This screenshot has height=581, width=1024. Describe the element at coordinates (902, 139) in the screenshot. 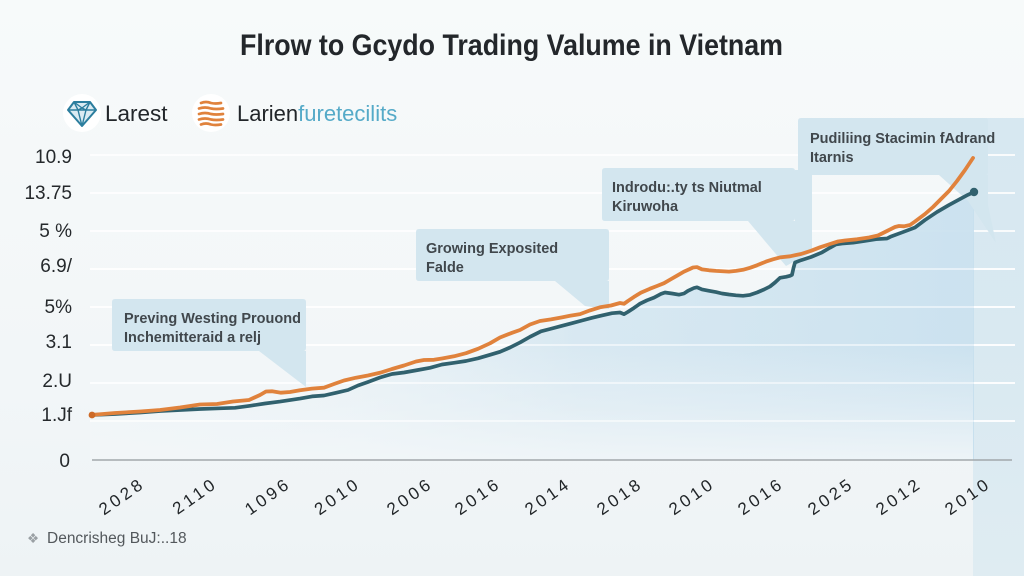

I see `svg-text: Pudiliing Stacimin fAdrand` at that location.